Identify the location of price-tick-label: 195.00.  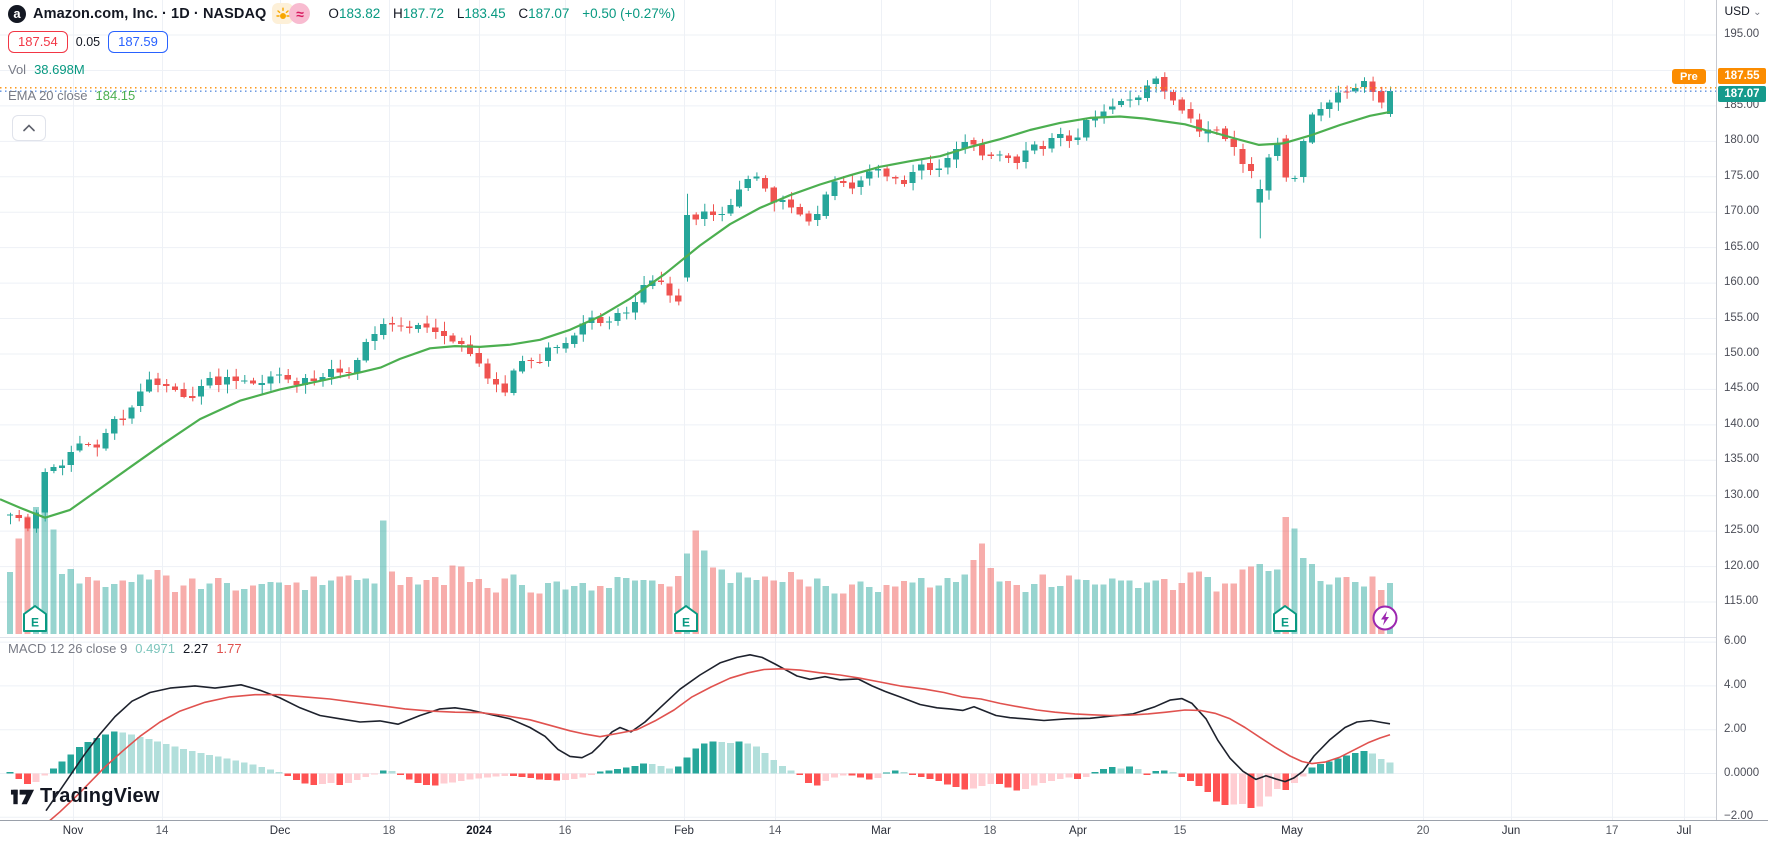
(1742, 34).